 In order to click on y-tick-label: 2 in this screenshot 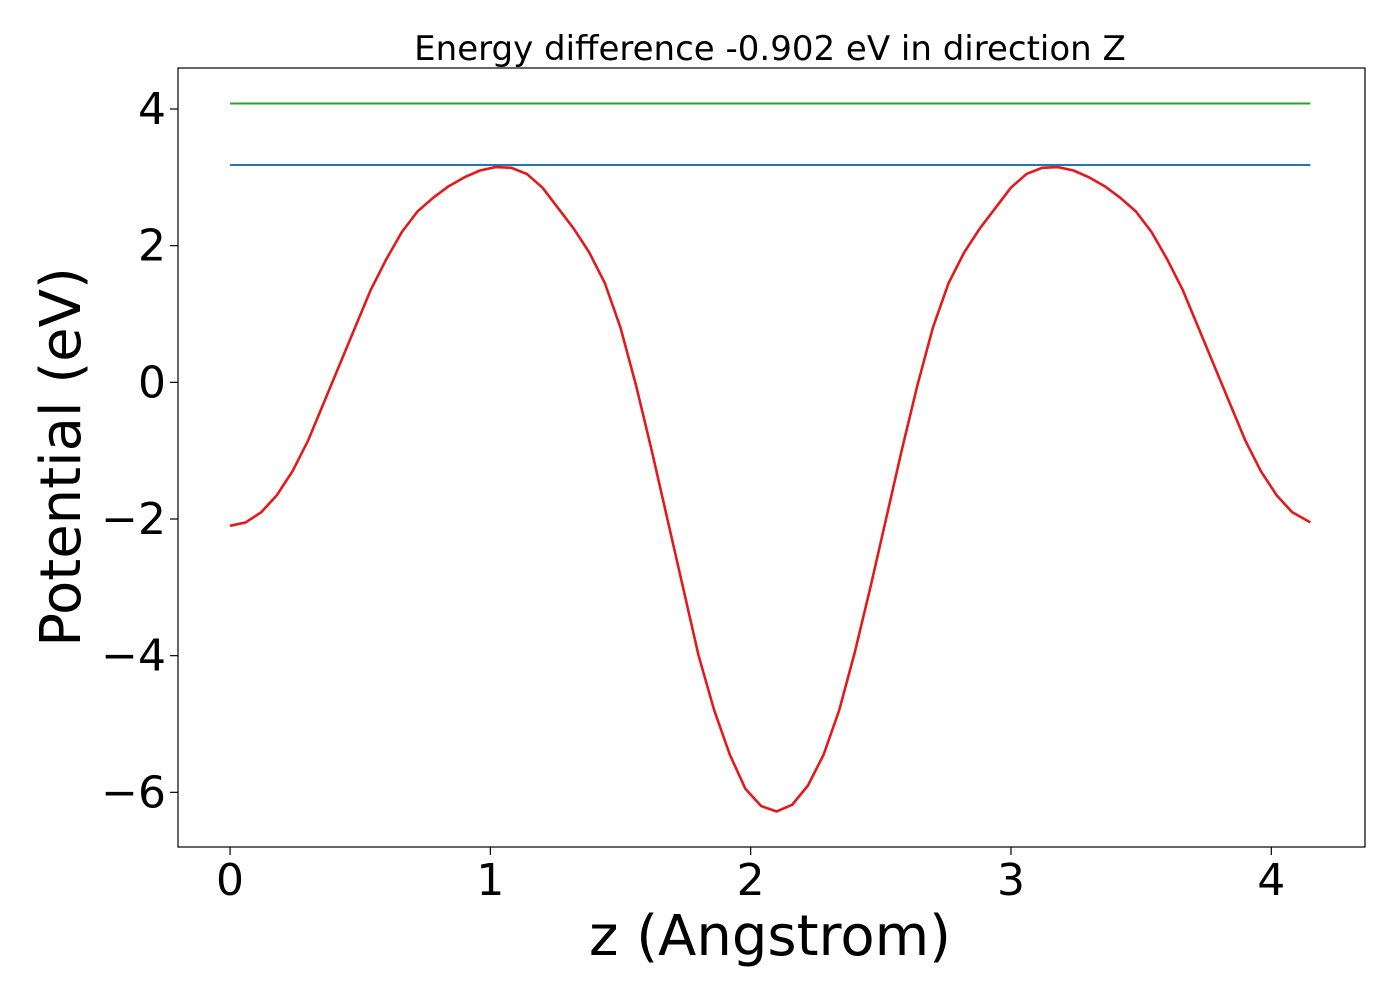, I will do `click(152, 246)`.